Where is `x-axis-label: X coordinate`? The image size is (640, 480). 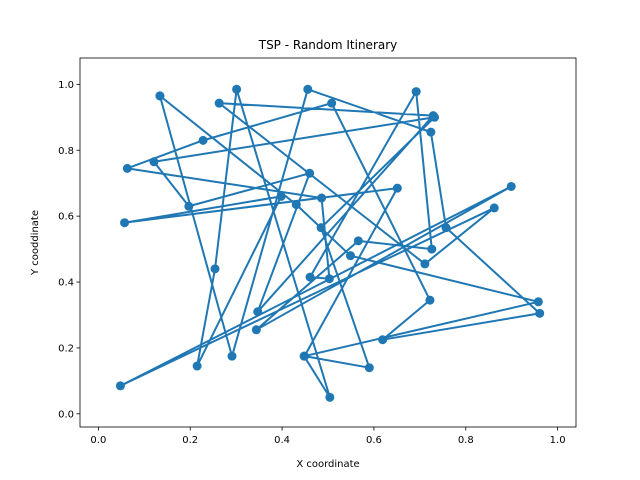 x-axis-label: X coordinate is located at coordinates (327, 464).